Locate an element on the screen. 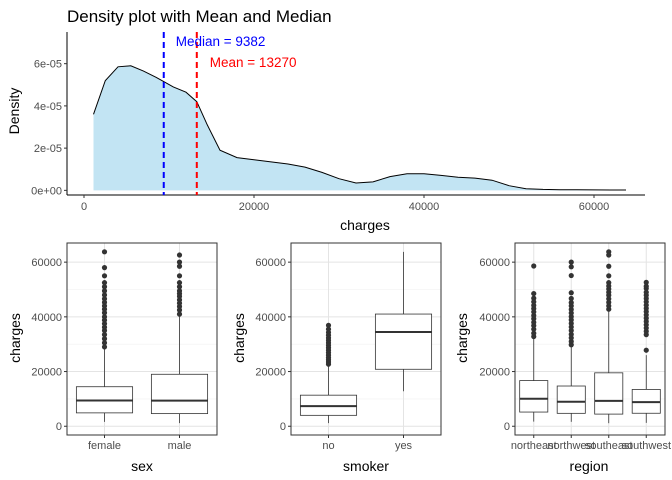 This screenshot has height=480, width=672. sex-xlabel: sex is located at coordinates (142, 466).